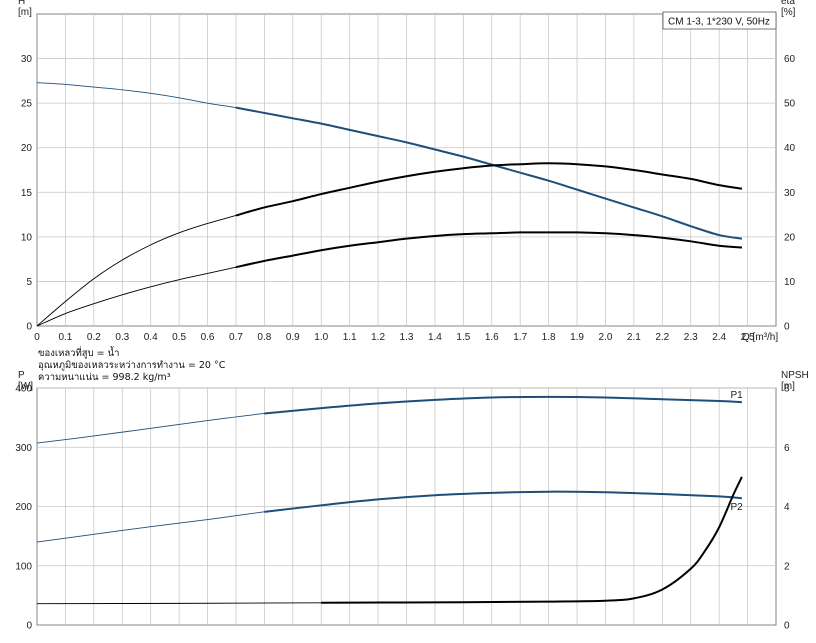 The image size is (816, 643). Describe the element at coordinates (737, 507) in the screenshot. I see `series-label-p2: P2` at that location.